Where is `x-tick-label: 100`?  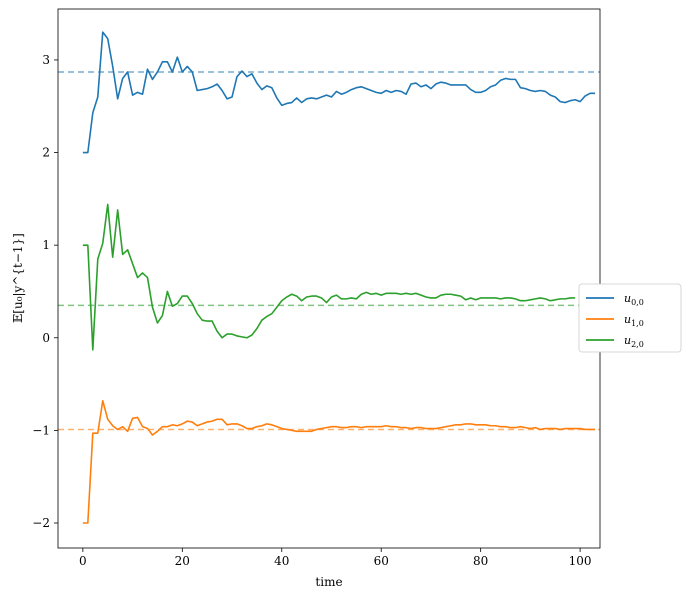 x-tick-label: 100 is located at coordinates (580, 561).